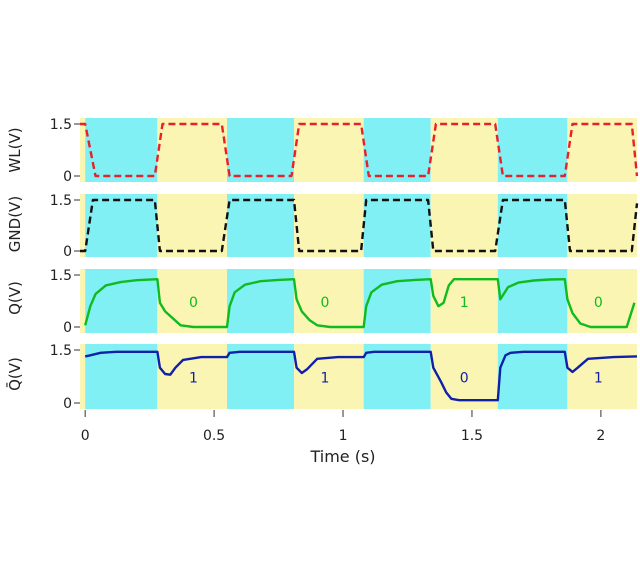 The image size is (640, 571). What do you see at coordinates (14, 374) in the screenshot?
I see `y-axis-label: Q̄(V)` at bounding box center [14, 374].